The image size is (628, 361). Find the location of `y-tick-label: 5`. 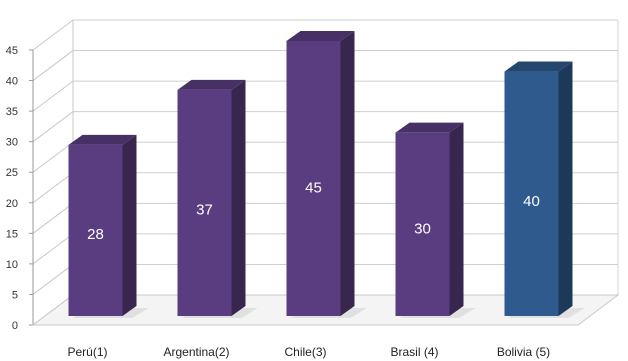

y-tick-label: 5 is located at coordinates (15, 295).